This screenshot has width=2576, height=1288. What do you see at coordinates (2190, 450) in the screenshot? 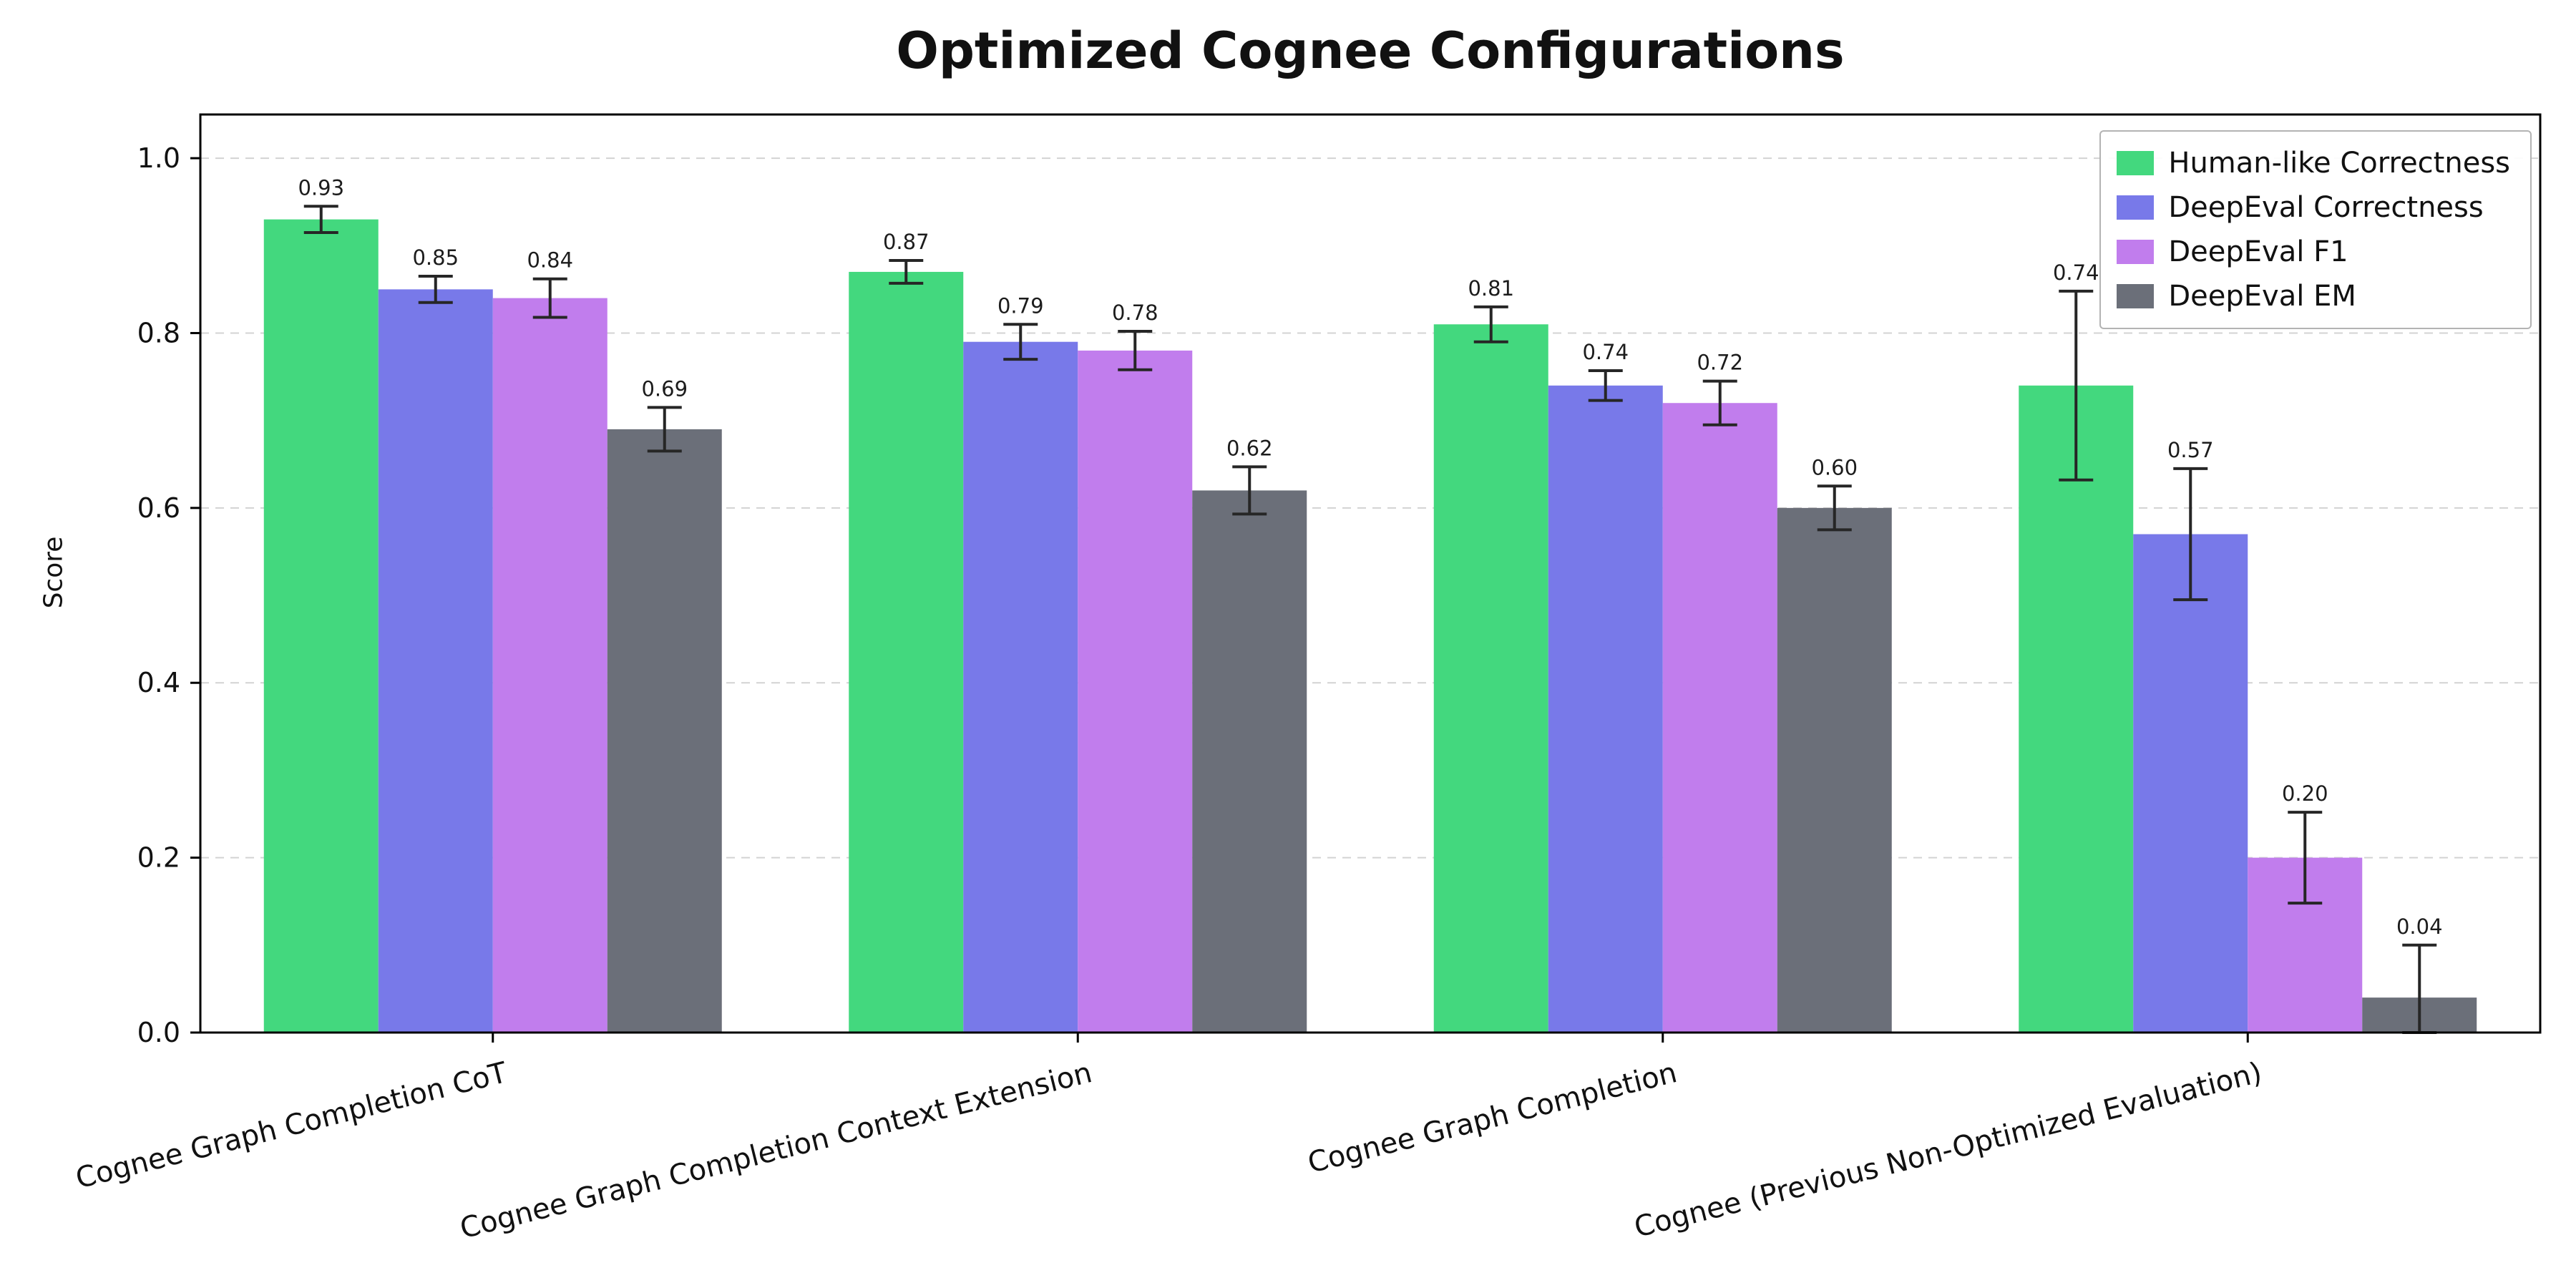
I see `bar-value-label: 0.57` at bounding box center [2190, 450].